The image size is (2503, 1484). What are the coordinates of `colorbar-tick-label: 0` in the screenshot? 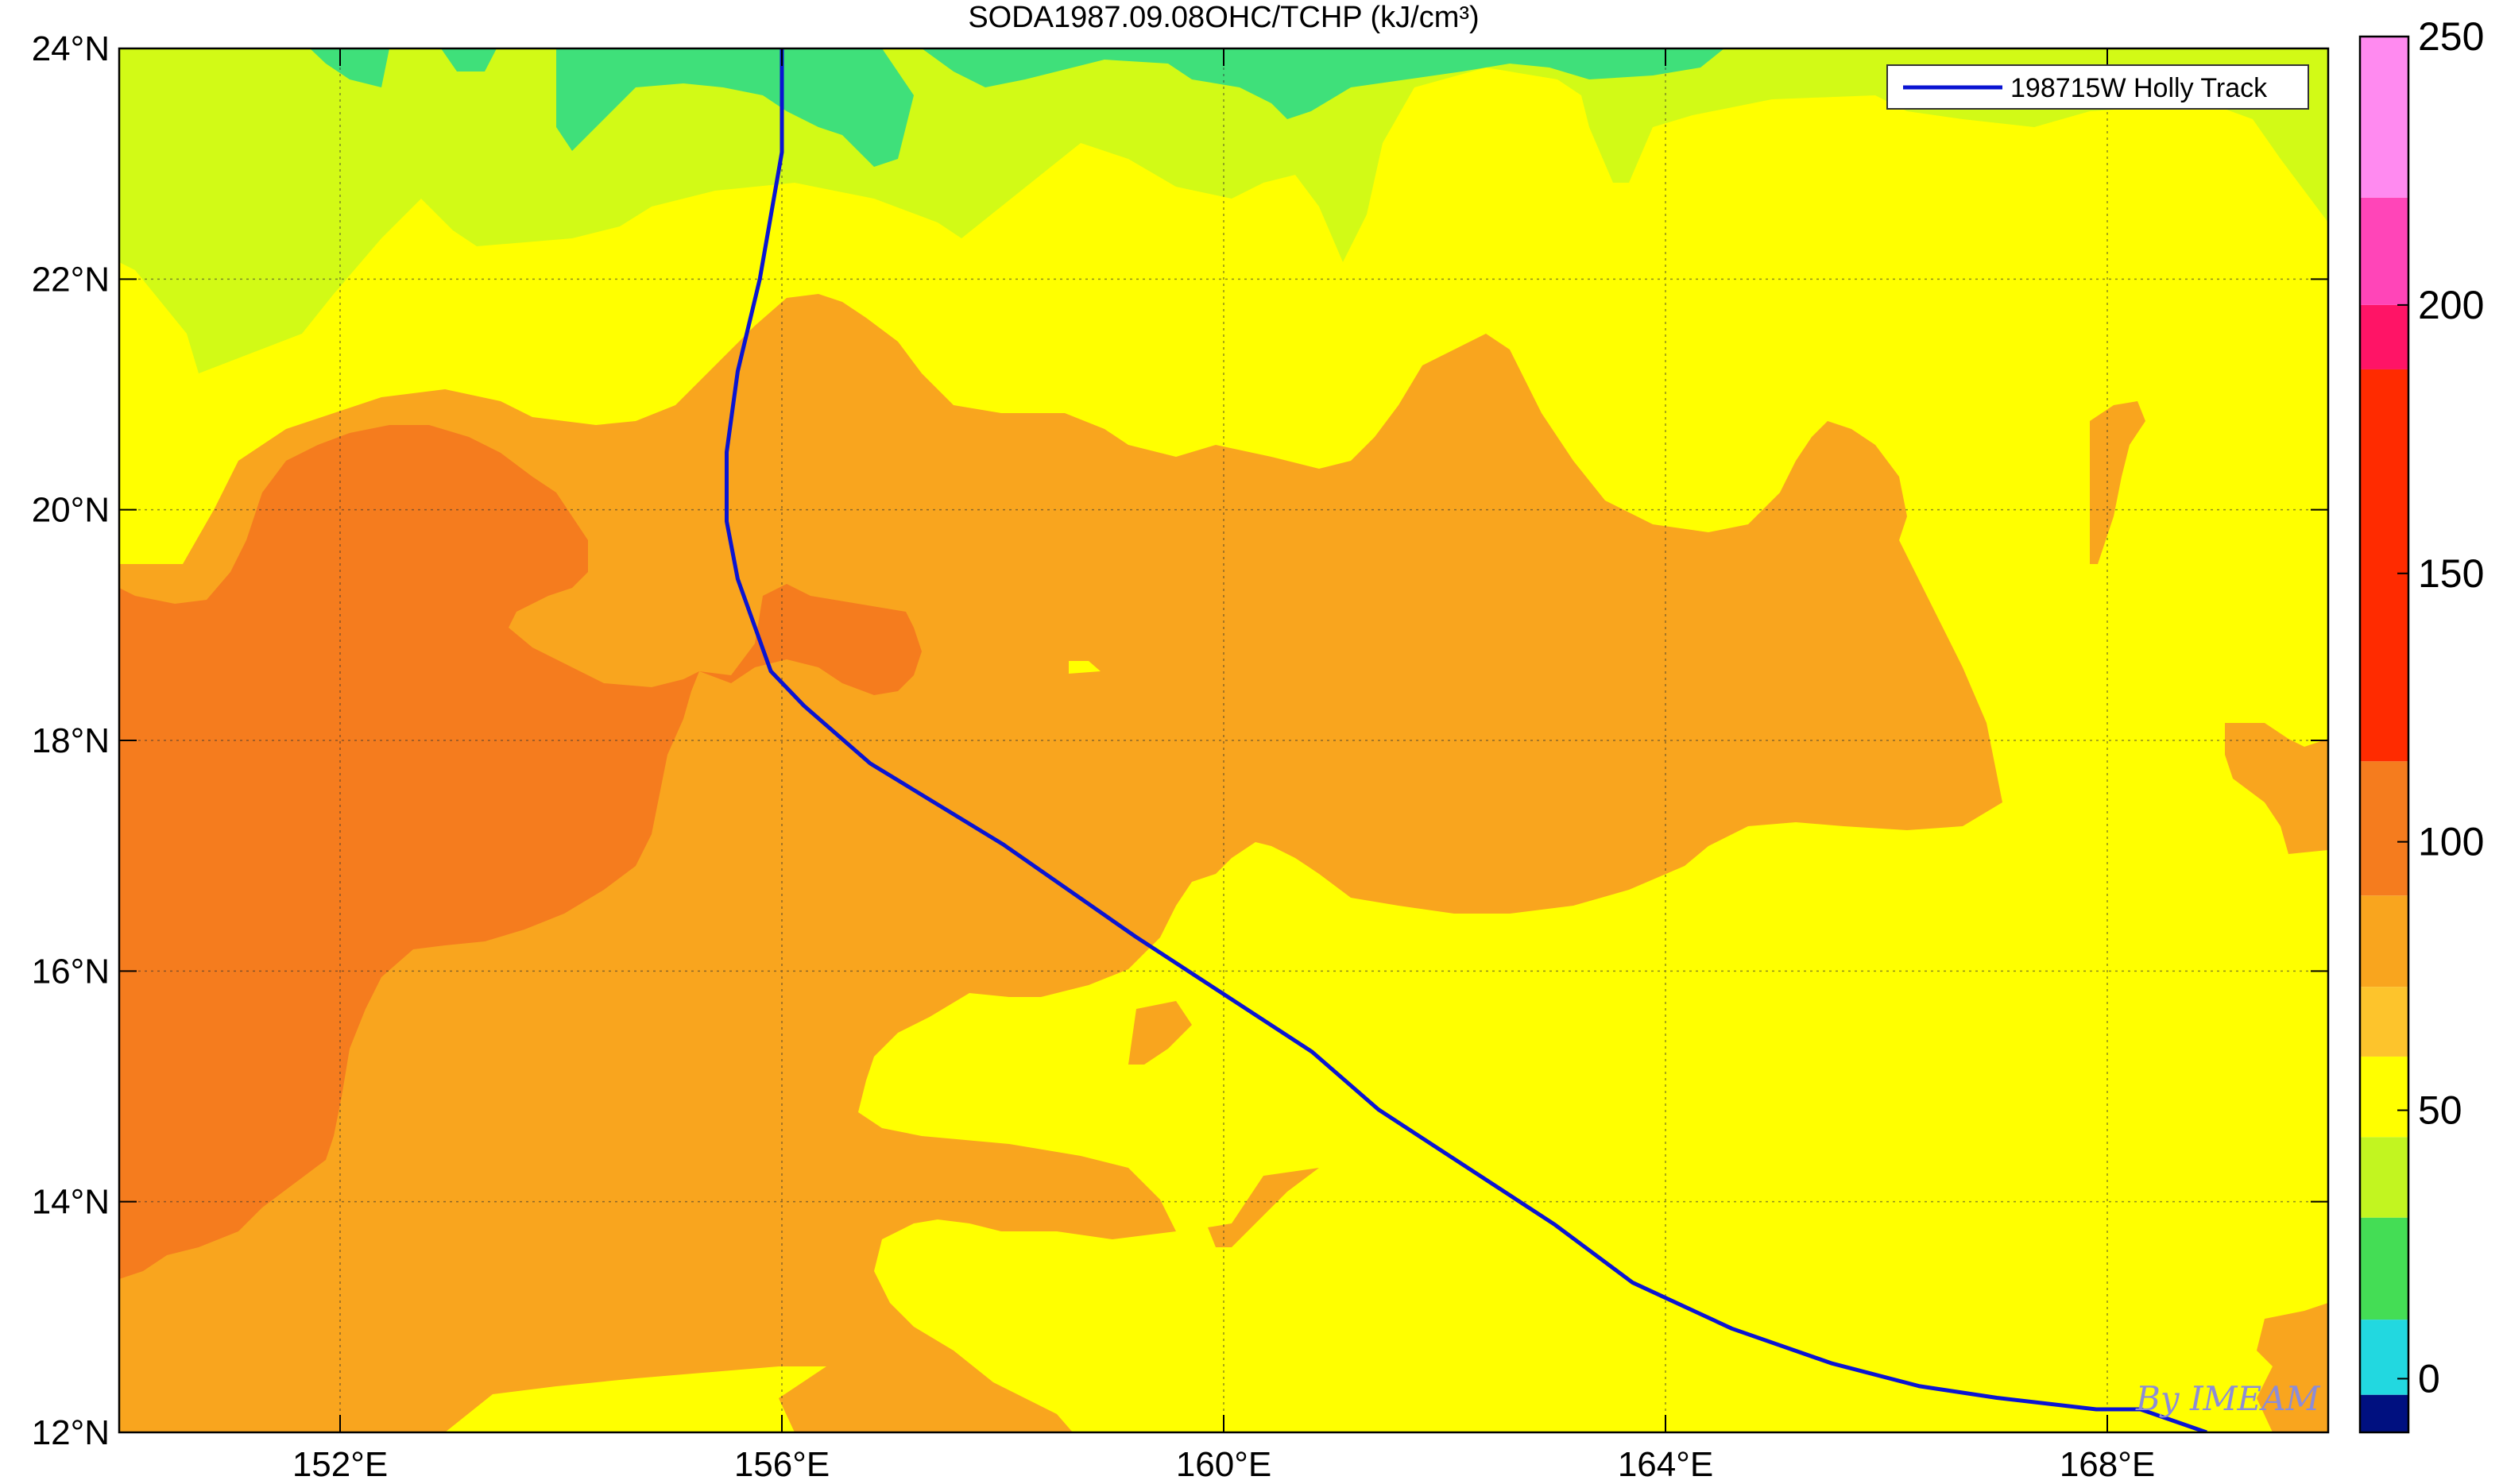 It's located at (2429, 1378).